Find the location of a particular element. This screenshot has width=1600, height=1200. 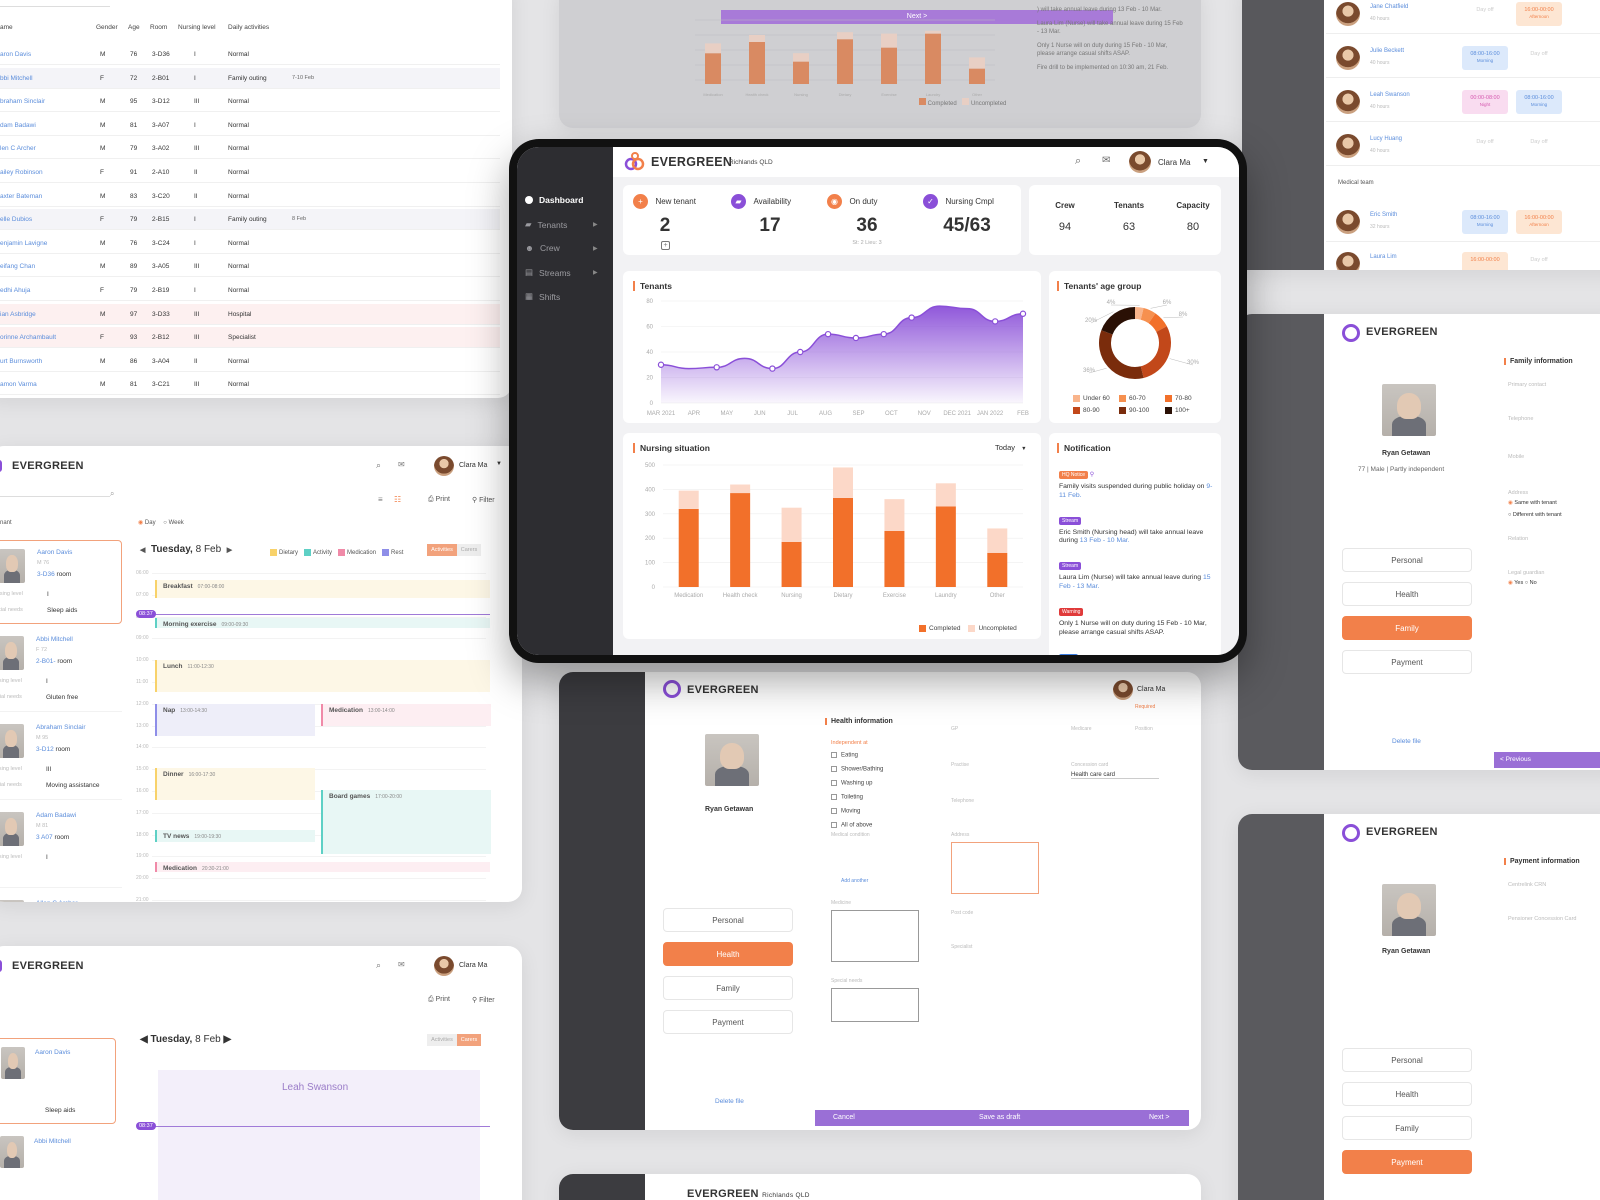

col-name: ame is located at coordinates (6, 27).